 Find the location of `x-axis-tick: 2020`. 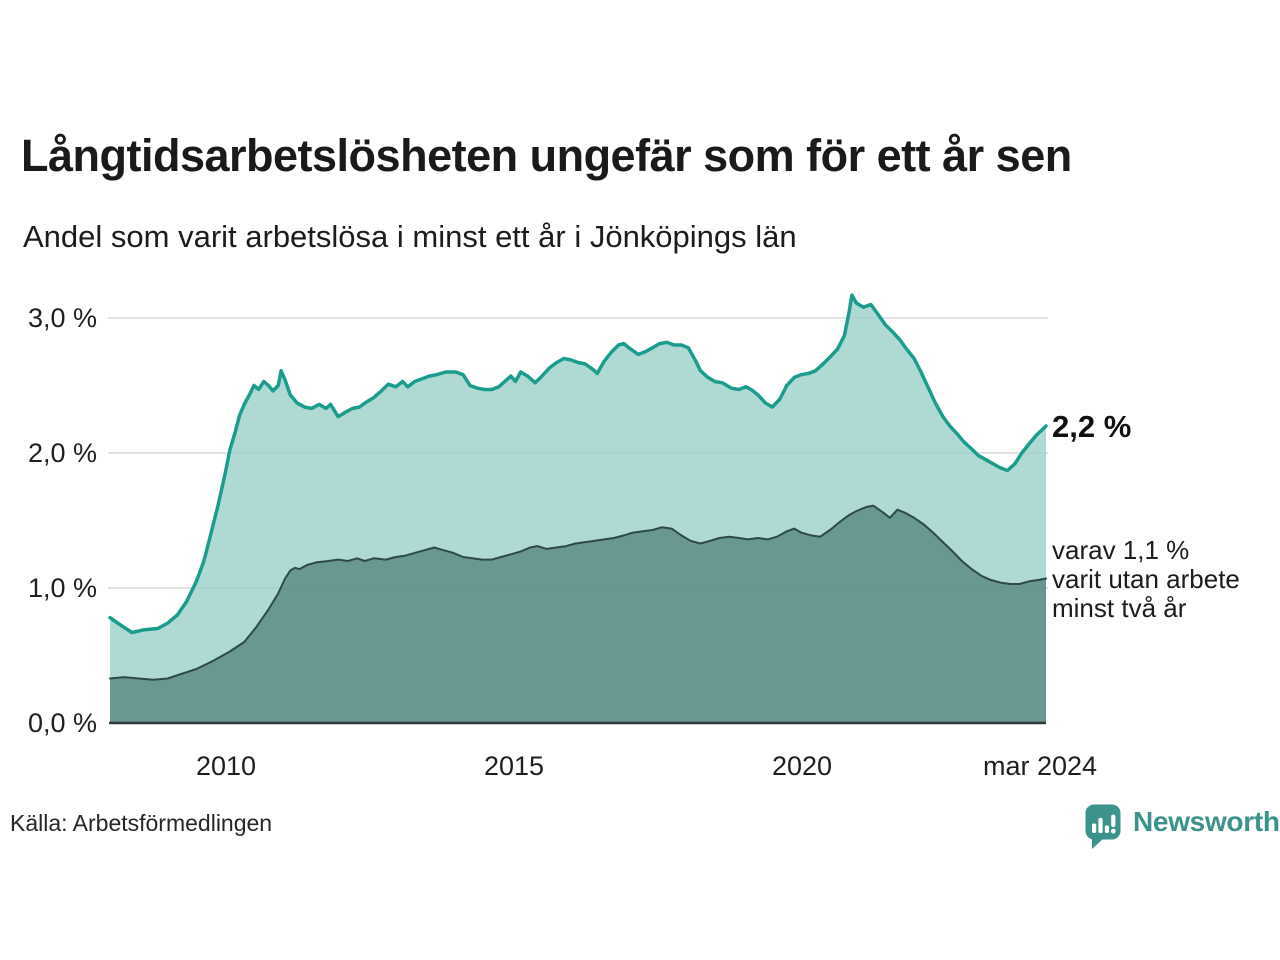

x-axis-tick: 2020 is located at coordinates (802, 766).